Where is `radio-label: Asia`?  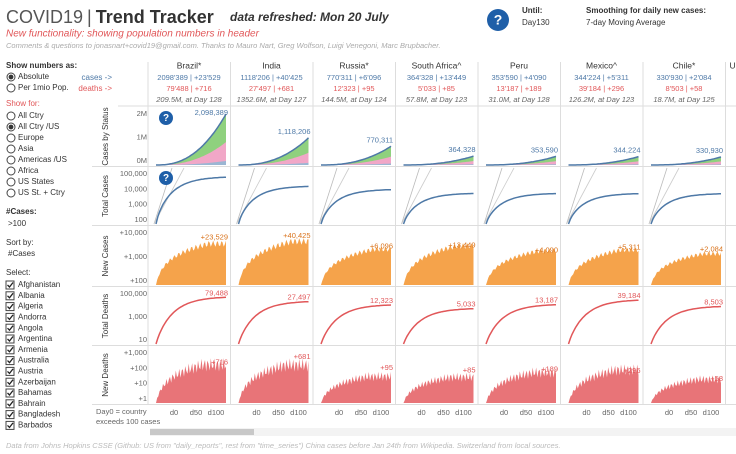
radio-label: Asia is located at coordinates (26, 148).